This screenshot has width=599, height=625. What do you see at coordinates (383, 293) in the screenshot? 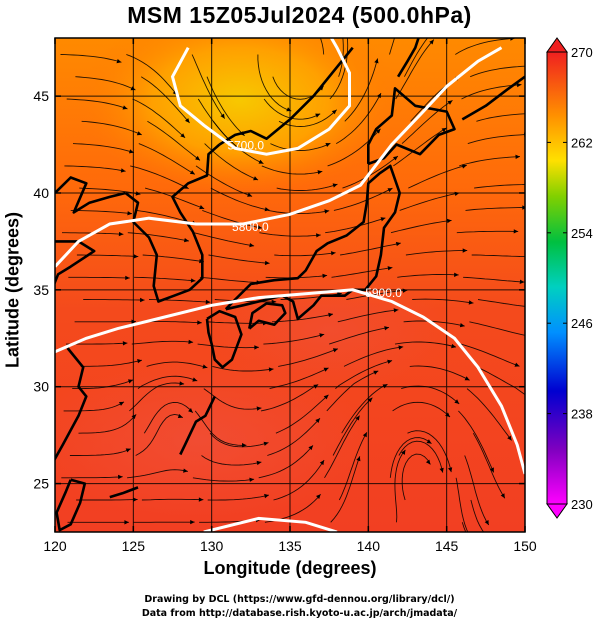
I see `contour-label: 5900.0` at bounding box center [383, 293].